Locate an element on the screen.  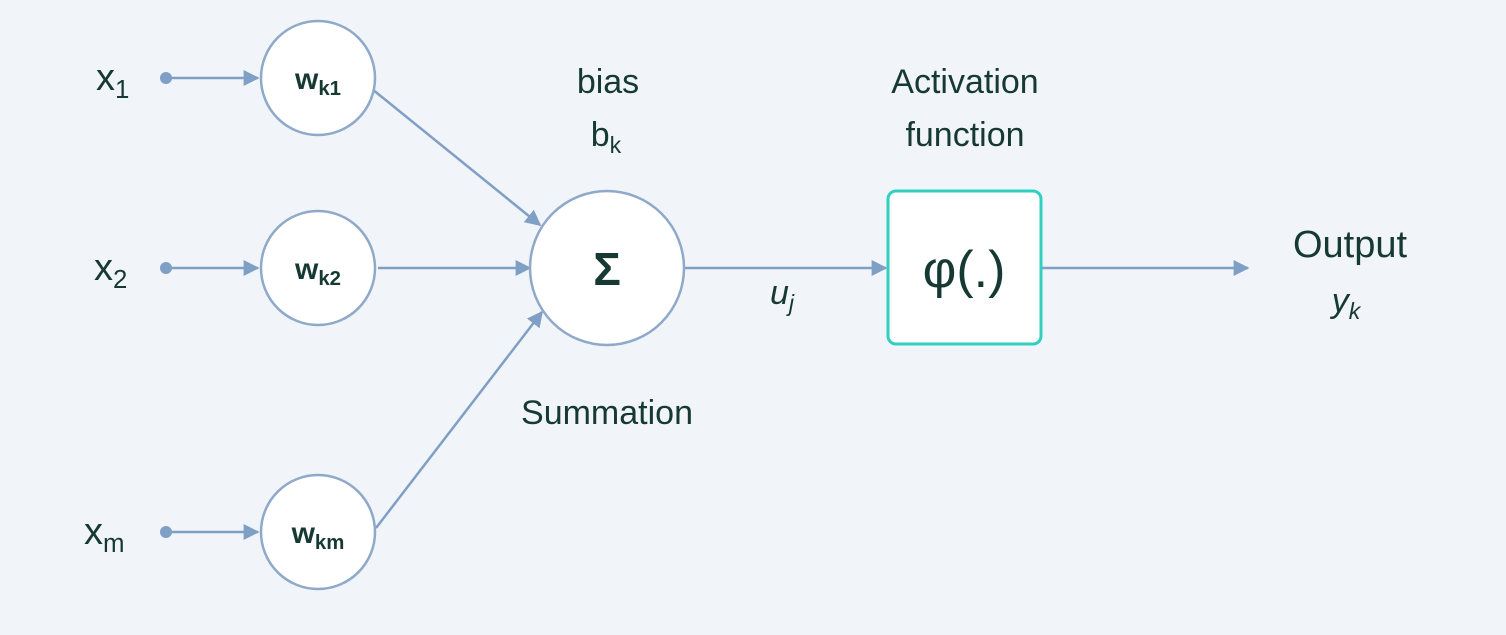
weight-node-1-circle is located at coordinates (318, 78).